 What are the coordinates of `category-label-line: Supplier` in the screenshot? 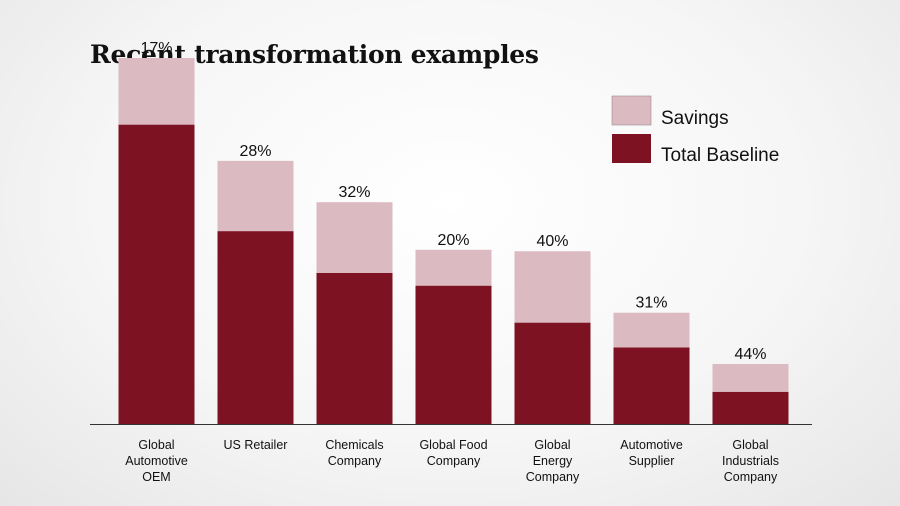 It's located at (652, 461).